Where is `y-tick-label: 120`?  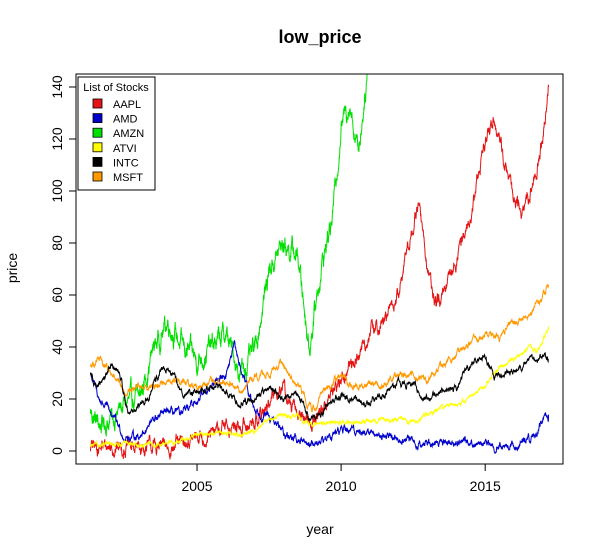 y-tick-label: 120 is located at coordinates (57, 139).